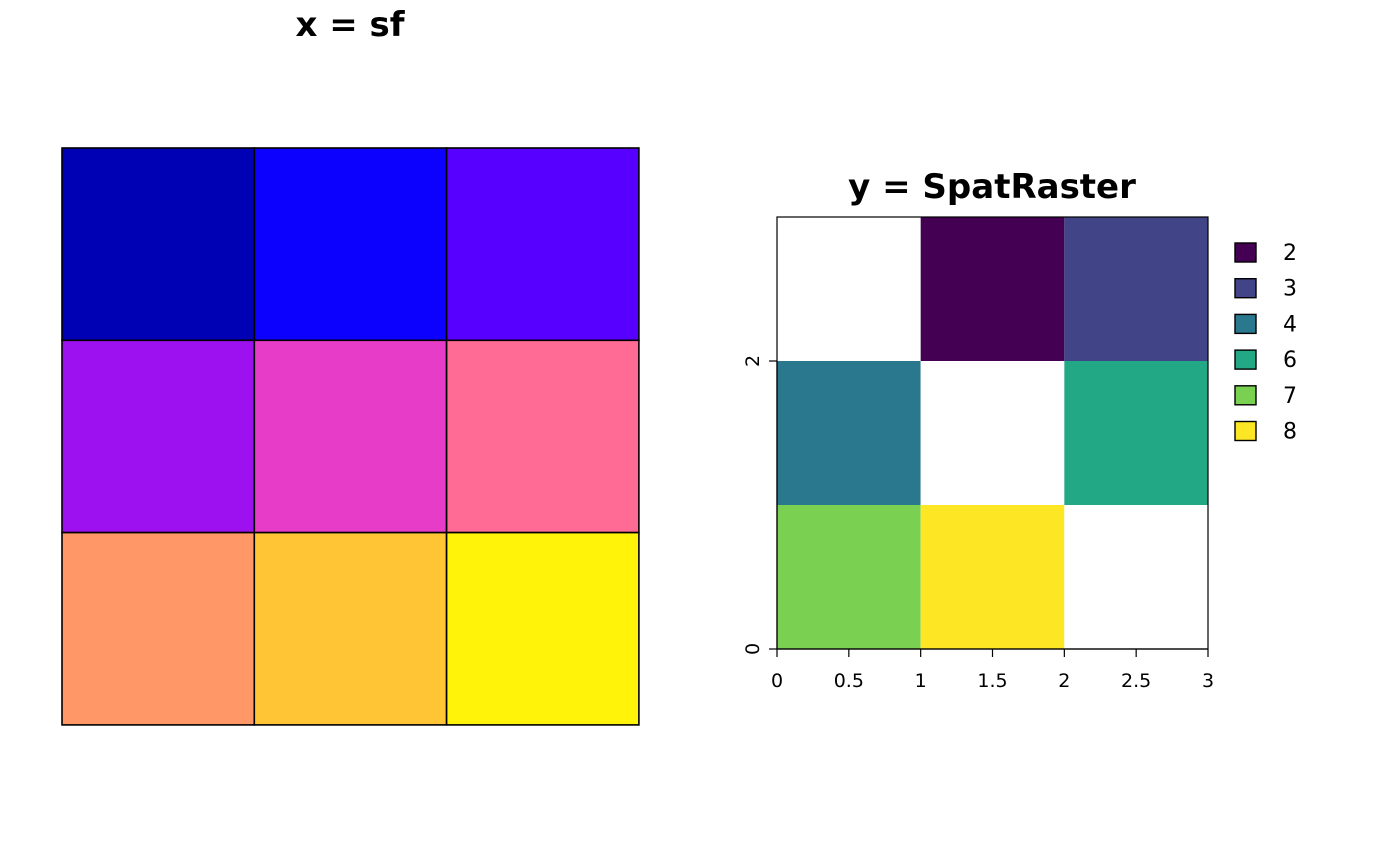 This screenshot has width=1400, height=866. I want to click on y-axis: 02, so click(760, 505).